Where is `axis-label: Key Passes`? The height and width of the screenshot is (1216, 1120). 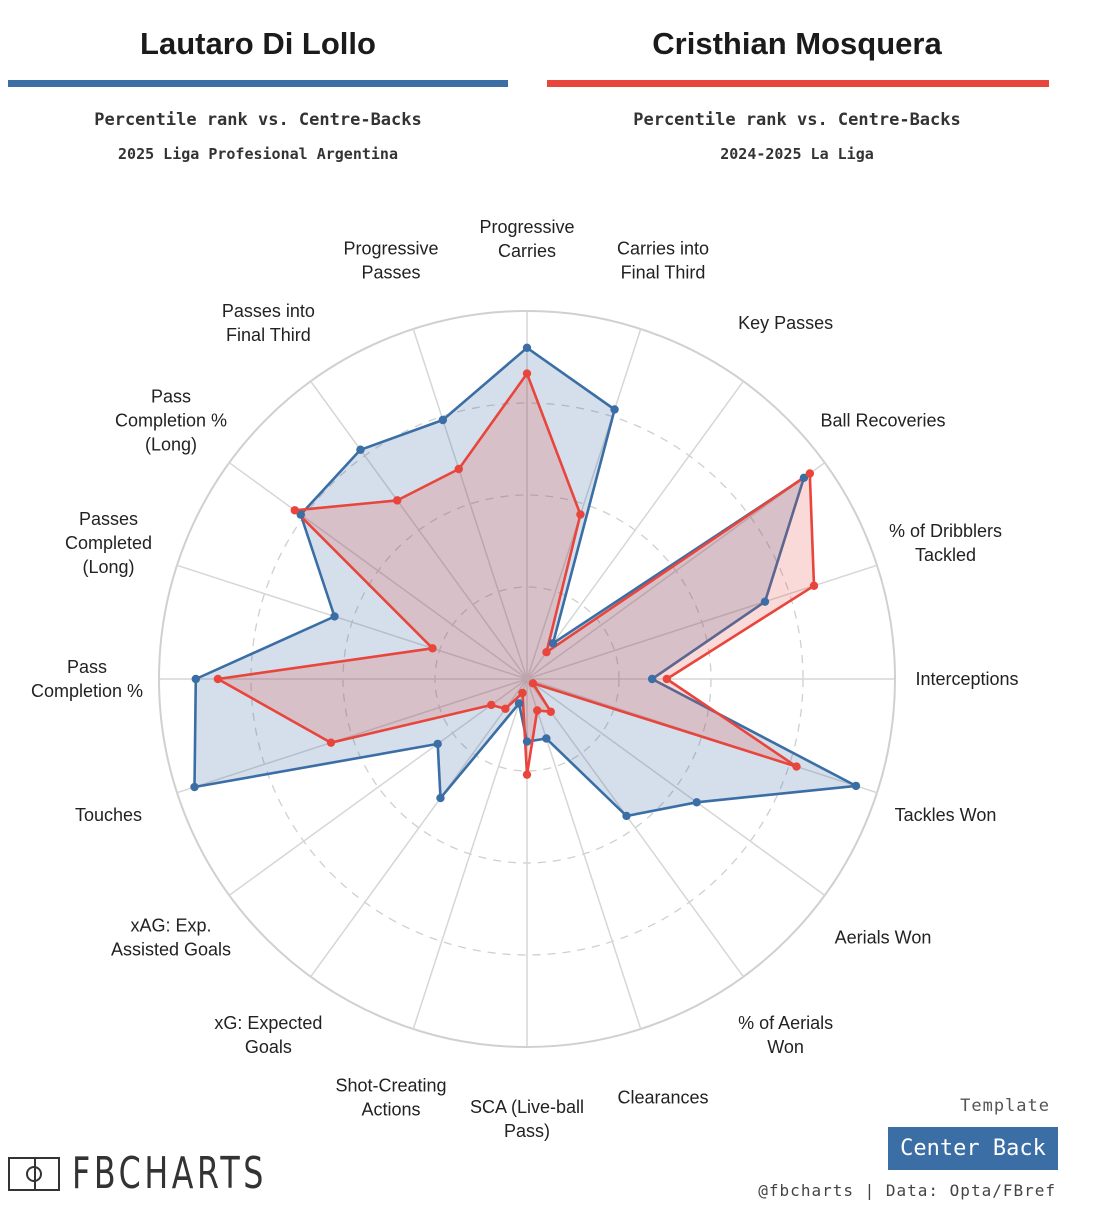 axis-label: Key Passes is located at coordinates (785, 323).